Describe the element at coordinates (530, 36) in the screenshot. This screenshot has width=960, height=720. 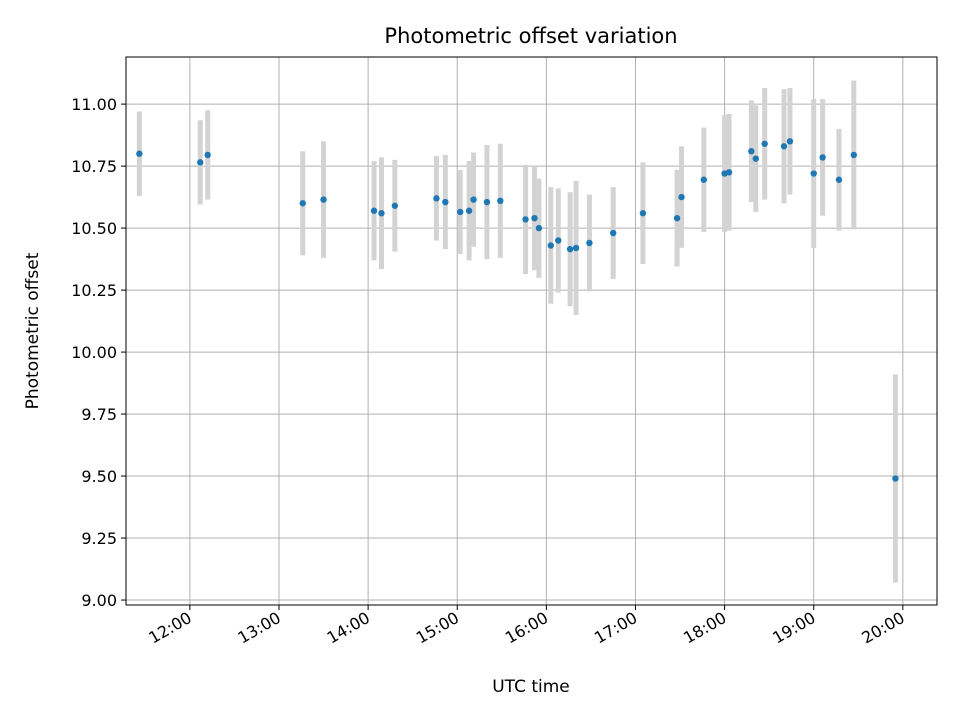
I see `chart-title: Photometric offset variation` at that location.